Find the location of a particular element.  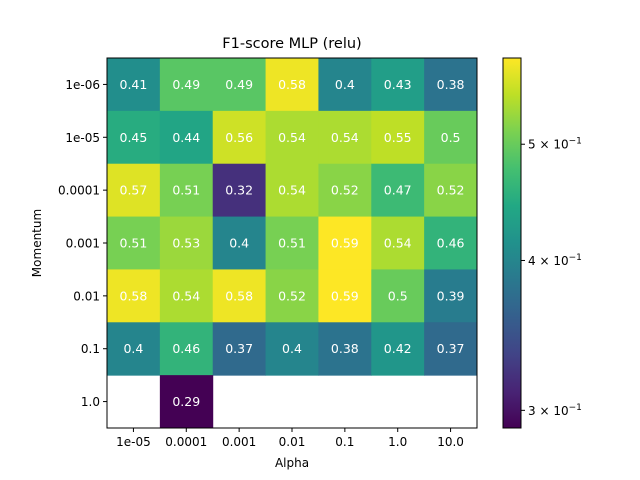

x-tick-label: 0.1 is located at coordinates (344, 442).